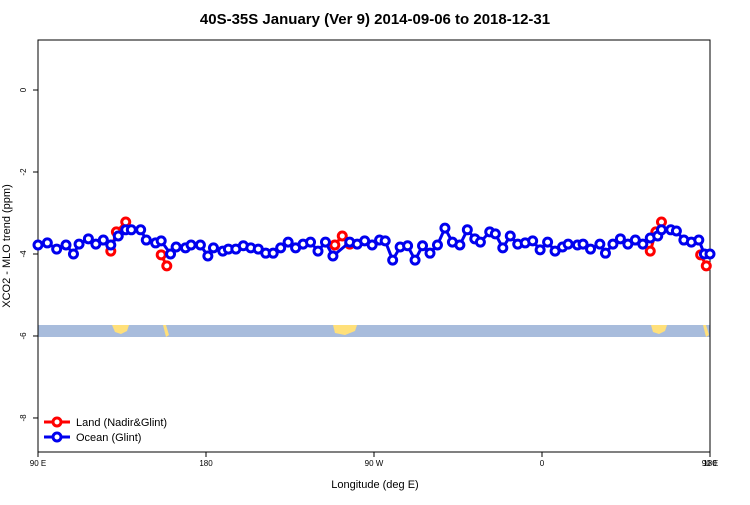 Image resolution: width=750 pixels, height=505 pixels. What do you see at coordinates (542, 463) in the screenshot?
I see `x-tick-label: 0` at bounding box center [542, 463].